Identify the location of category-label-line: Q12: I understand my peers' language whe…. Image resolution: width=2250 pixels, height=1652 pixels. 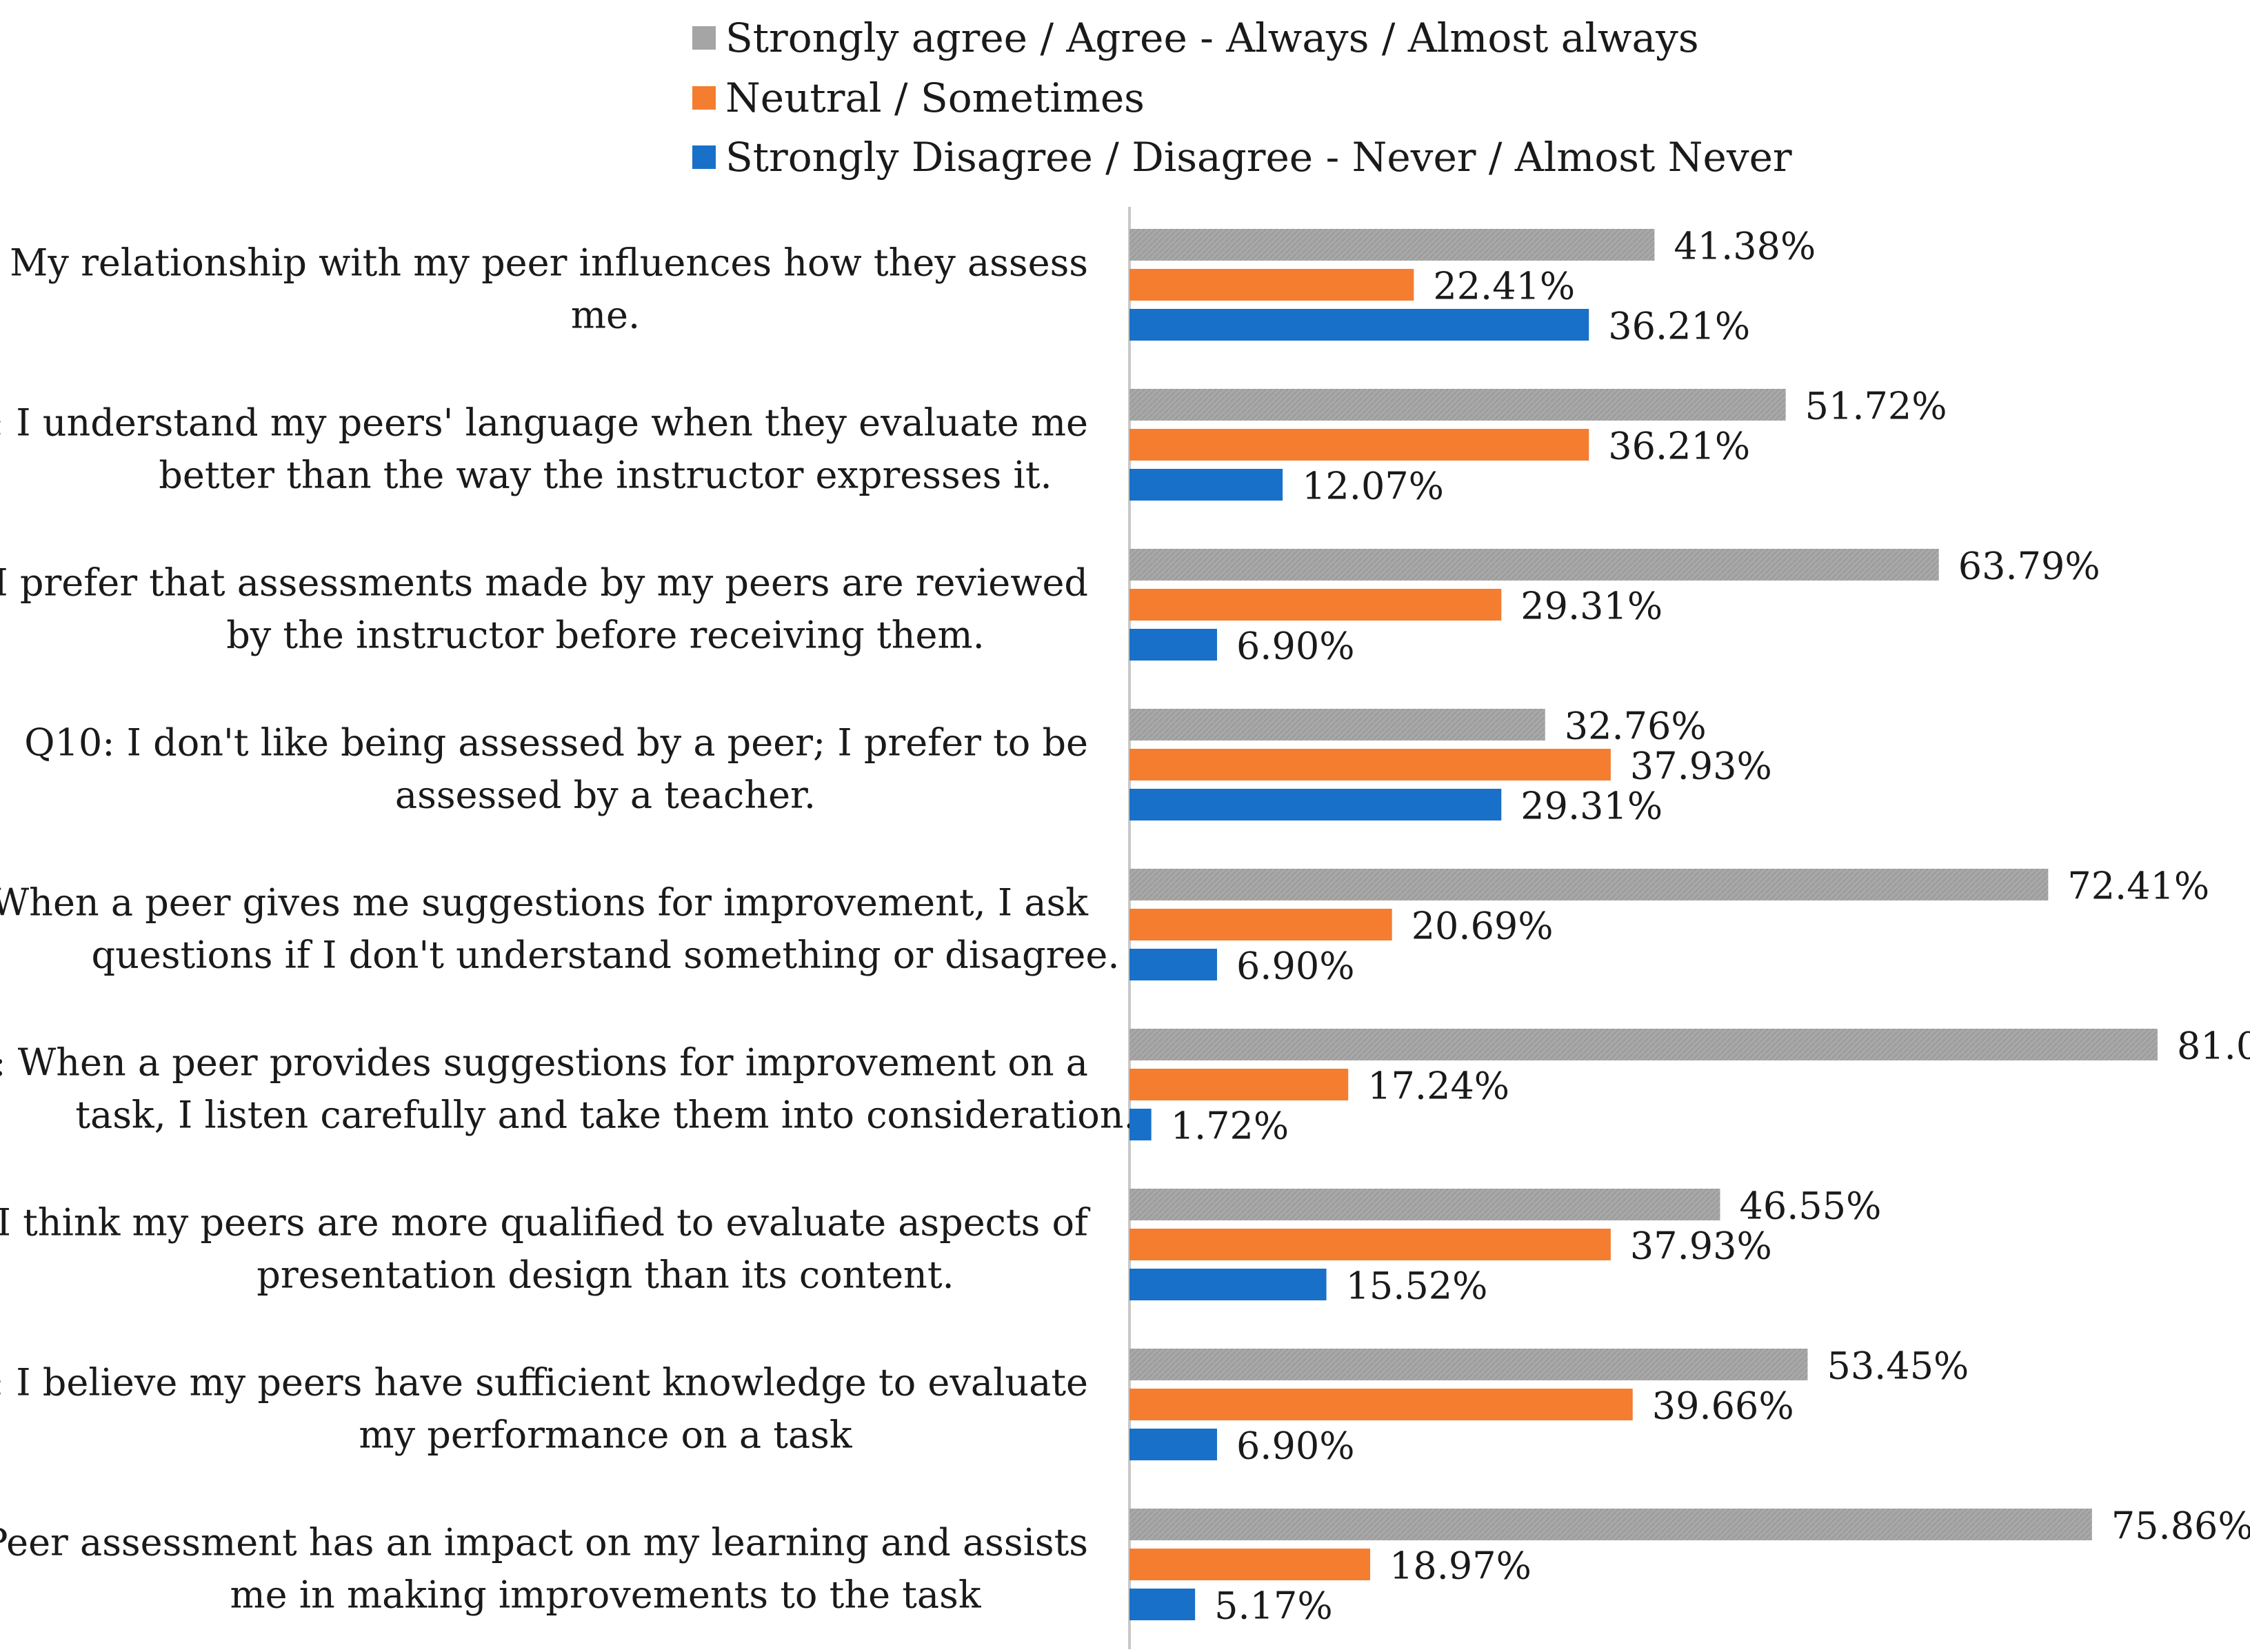
(544, 423).